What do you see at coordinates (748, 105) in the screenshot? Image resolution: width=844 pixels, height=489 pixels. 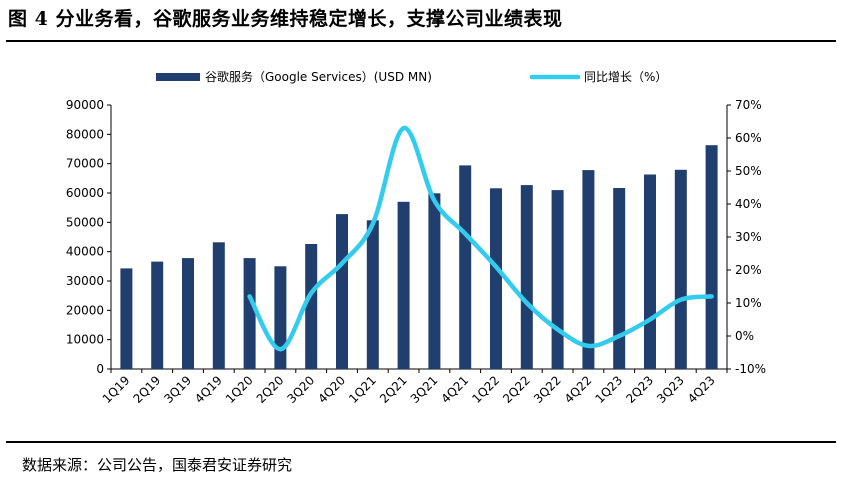 I see `y-right-tick-label: 70%` at bounding box center [748, 105].